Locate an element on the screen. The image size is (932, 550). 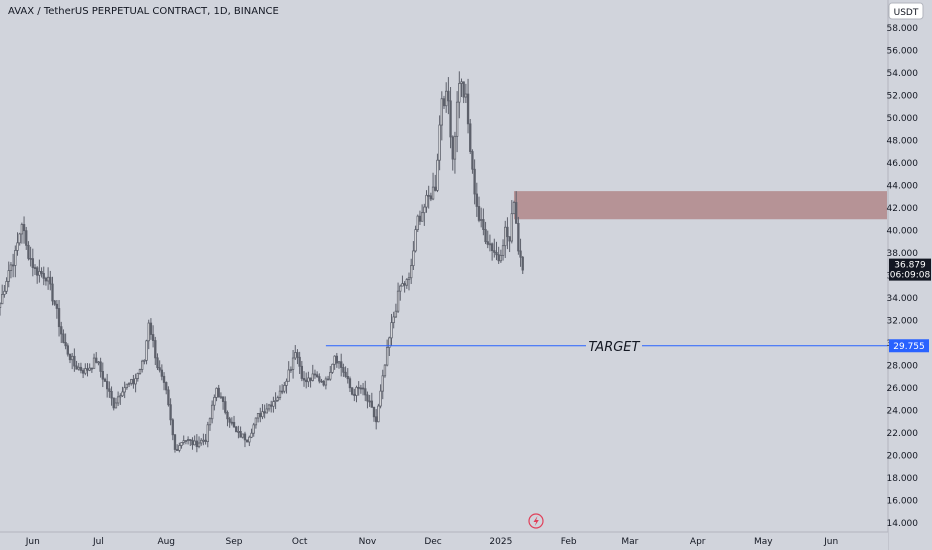
x-tick-label: Aug is located at coordinates (166, 542).